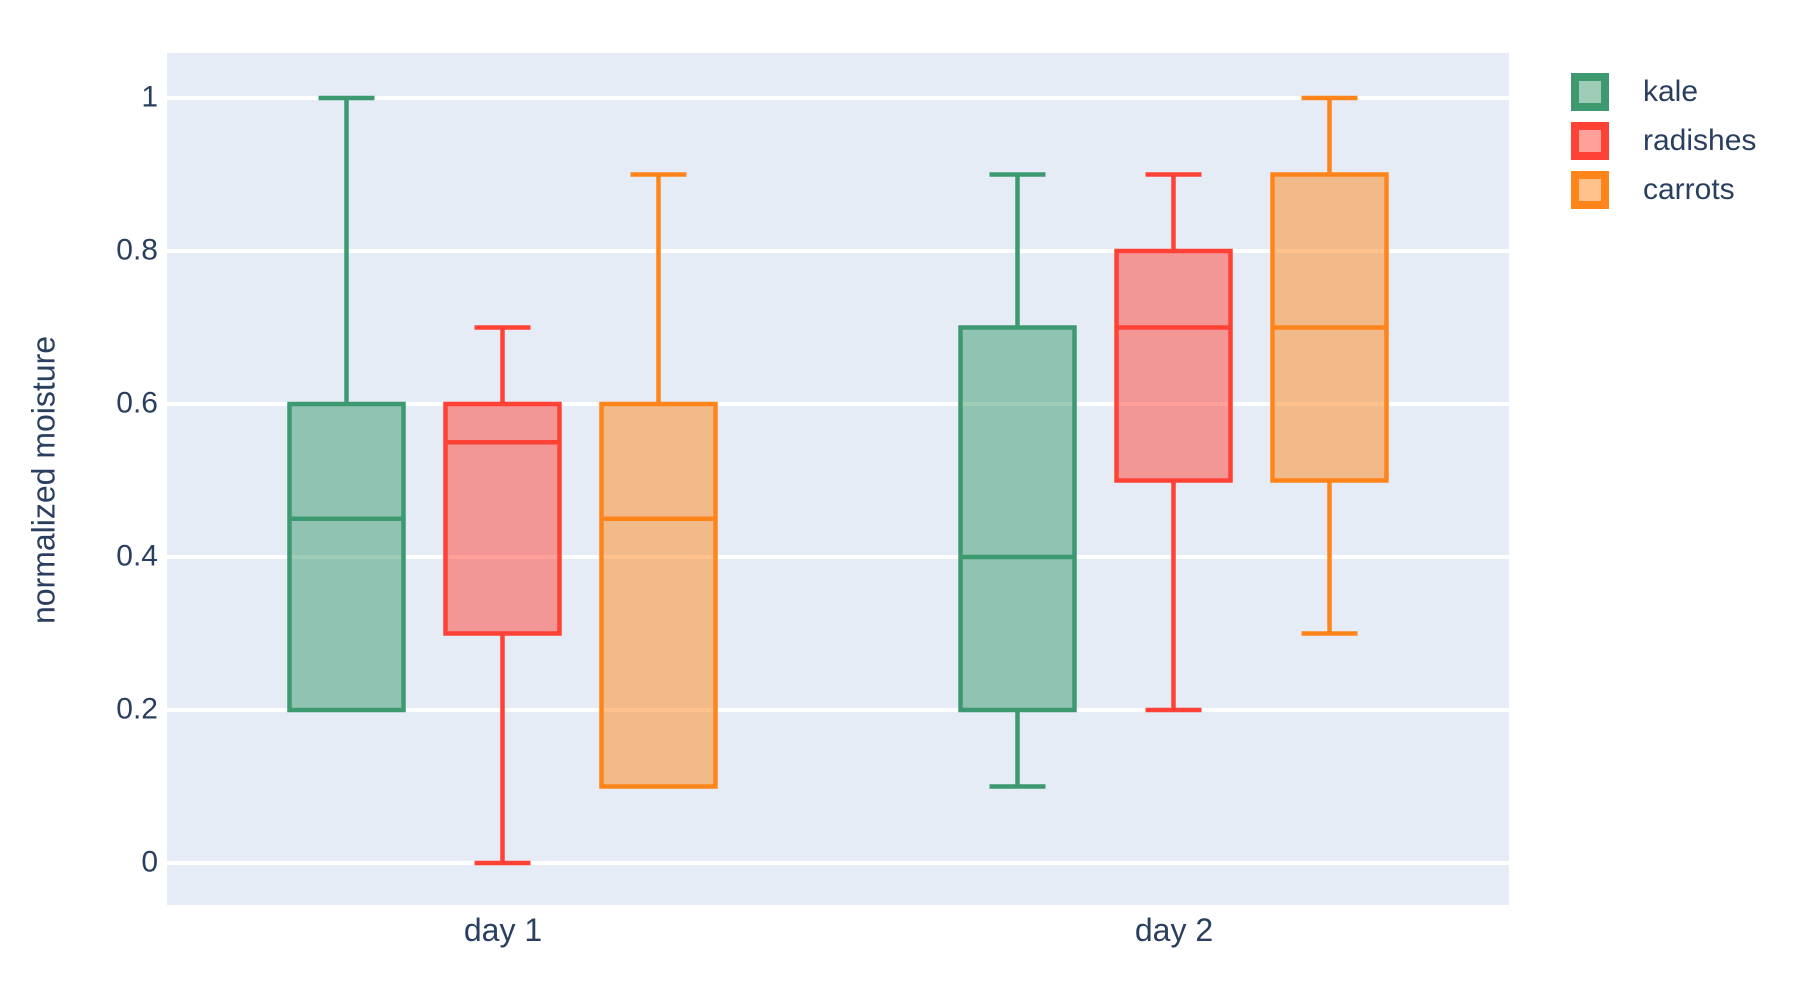  Describe the element at coordinates (149, 97) in the screenshot. I see `y-tick-label: 1` at that location.